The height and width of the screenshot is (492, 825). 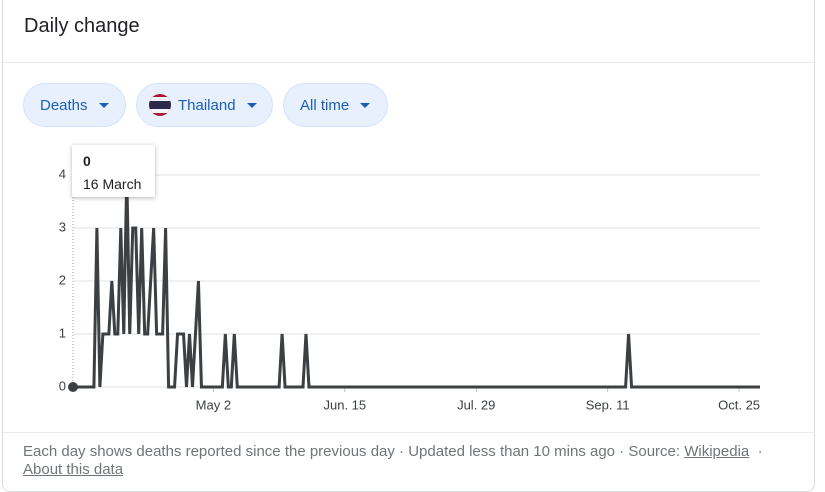 I want to click on y-tick-label: 4, so click(x=62, y=173).